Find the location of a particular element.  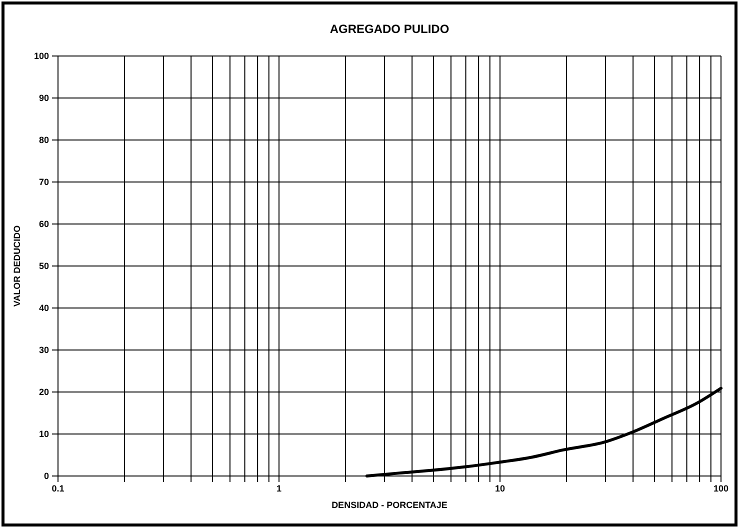

x-tick-label: 100 is located at coordinates (721, 488).